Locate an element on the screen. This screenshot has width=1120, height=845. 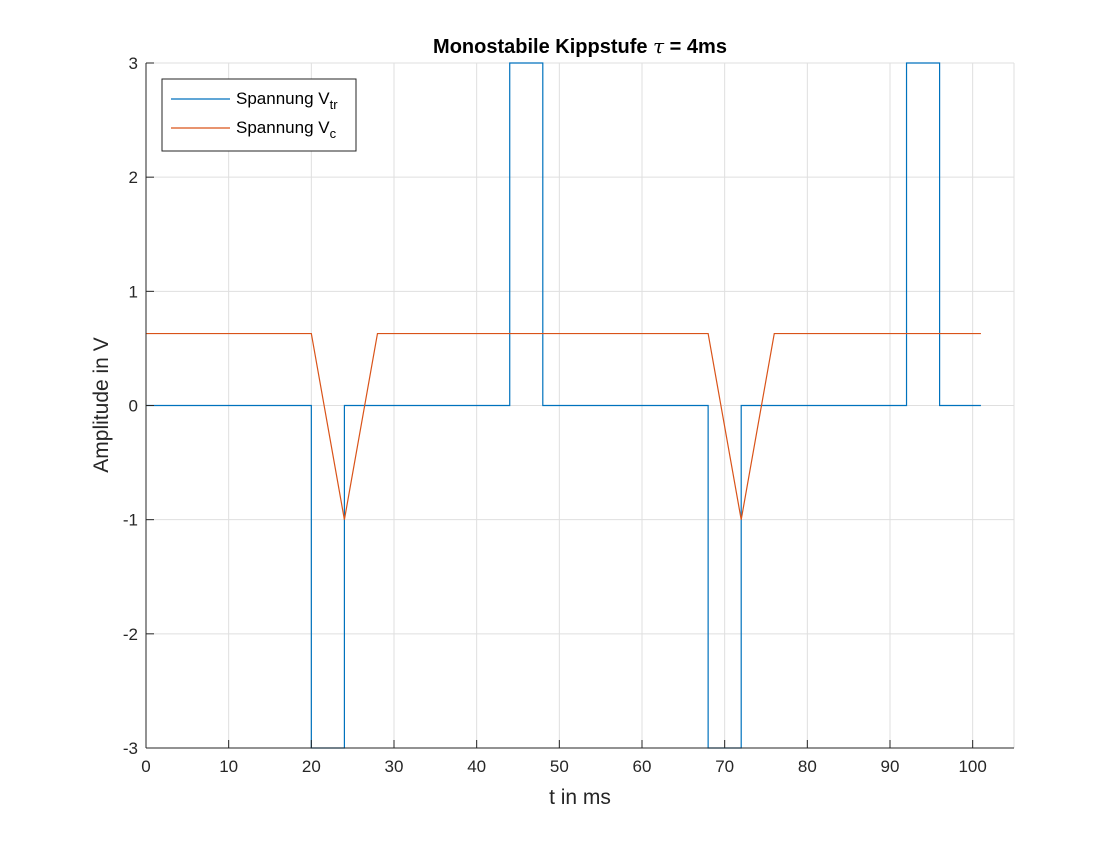
y-tick-label: -1 is located at coordinates (130, 520).